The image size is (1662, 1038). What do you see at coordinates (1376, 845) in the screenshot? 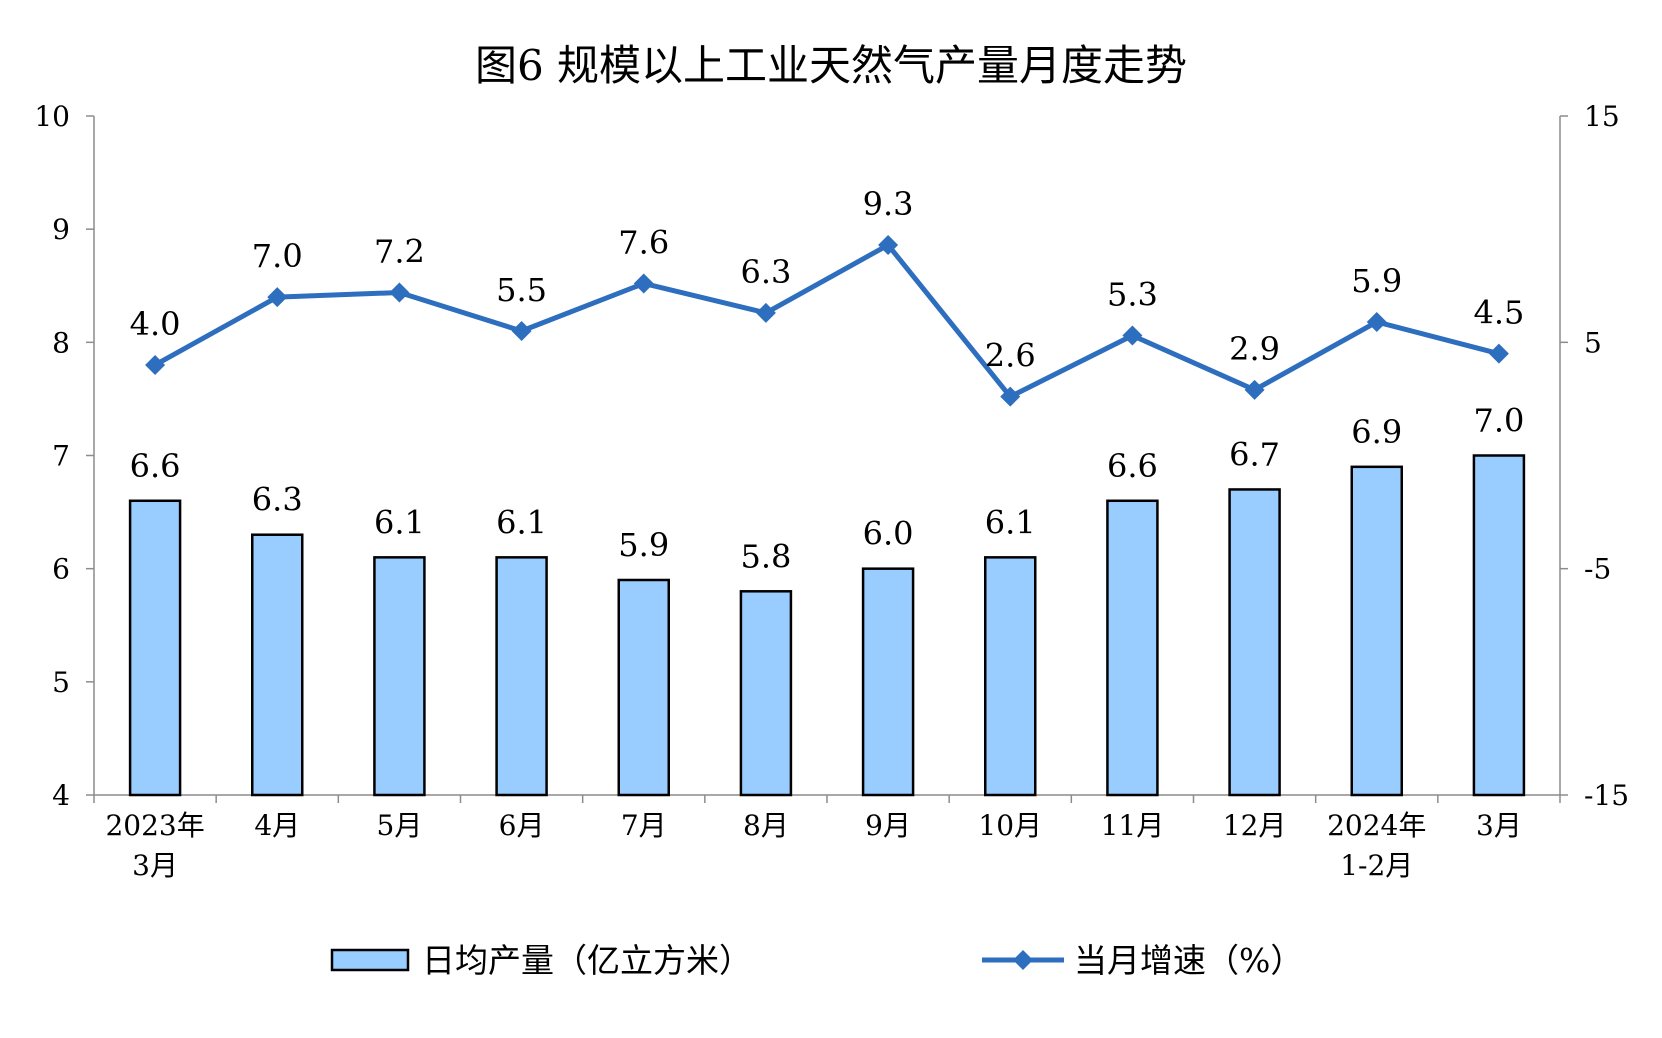
I see `x-tick-label: 2024年 1-2月` at bounding box center [1376, 845].